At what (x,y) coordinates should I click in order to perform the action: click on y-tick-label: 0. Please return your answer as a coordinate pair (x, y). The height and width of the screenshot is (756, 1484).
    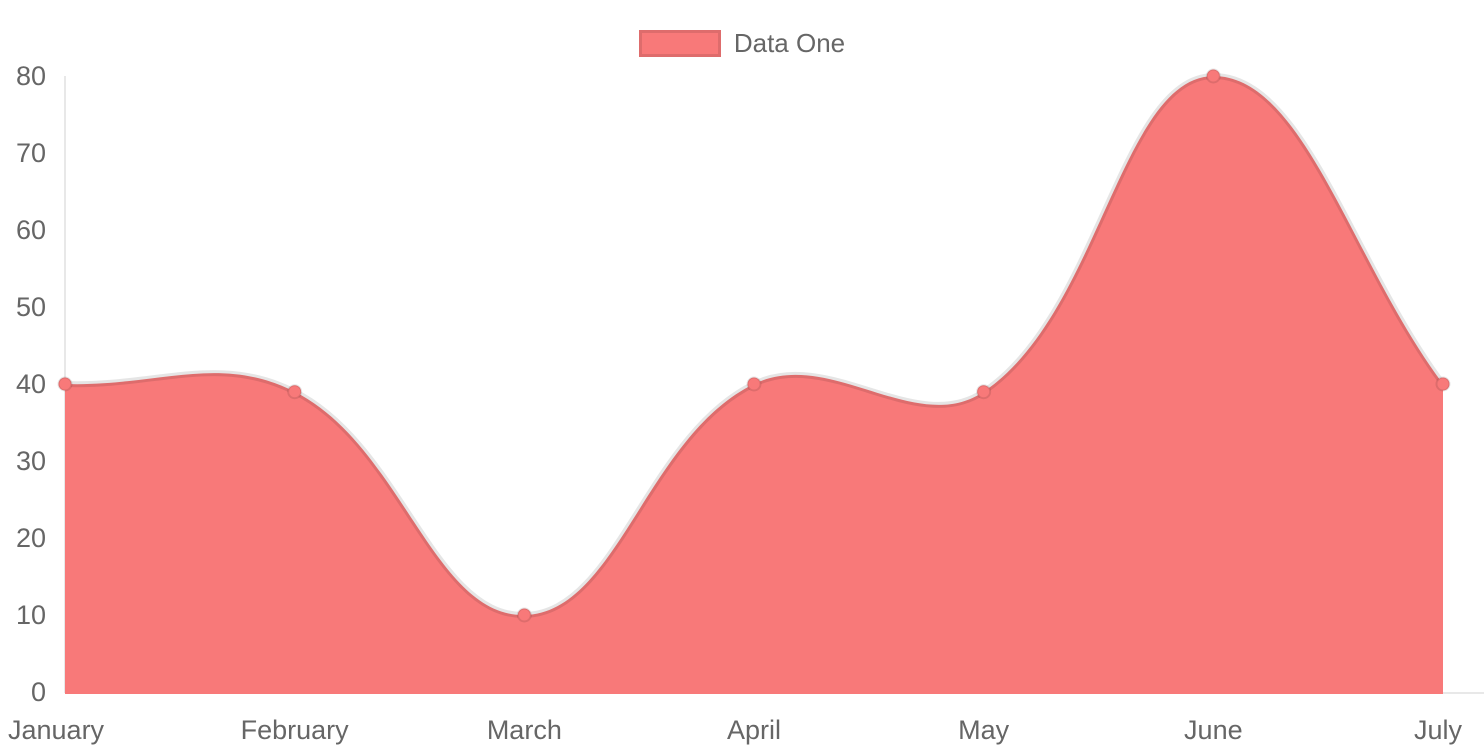
    Looking at the image, I should click on (38, 692).